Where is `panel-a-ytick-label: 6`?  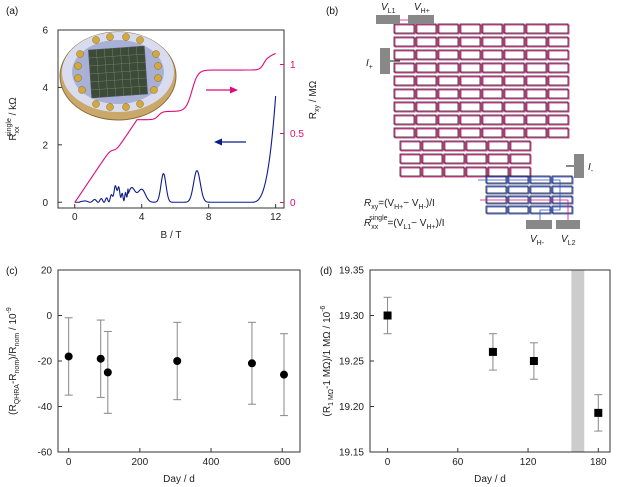
panel-a-ytick-label: 6 is located at coordinates (45, 31).